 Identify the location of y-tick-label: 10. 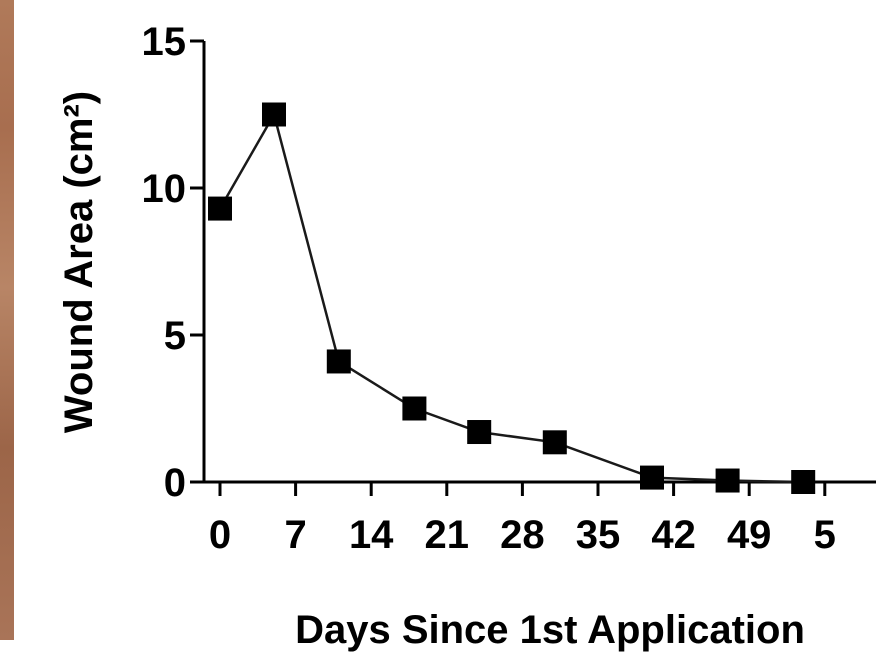
(164, 189).